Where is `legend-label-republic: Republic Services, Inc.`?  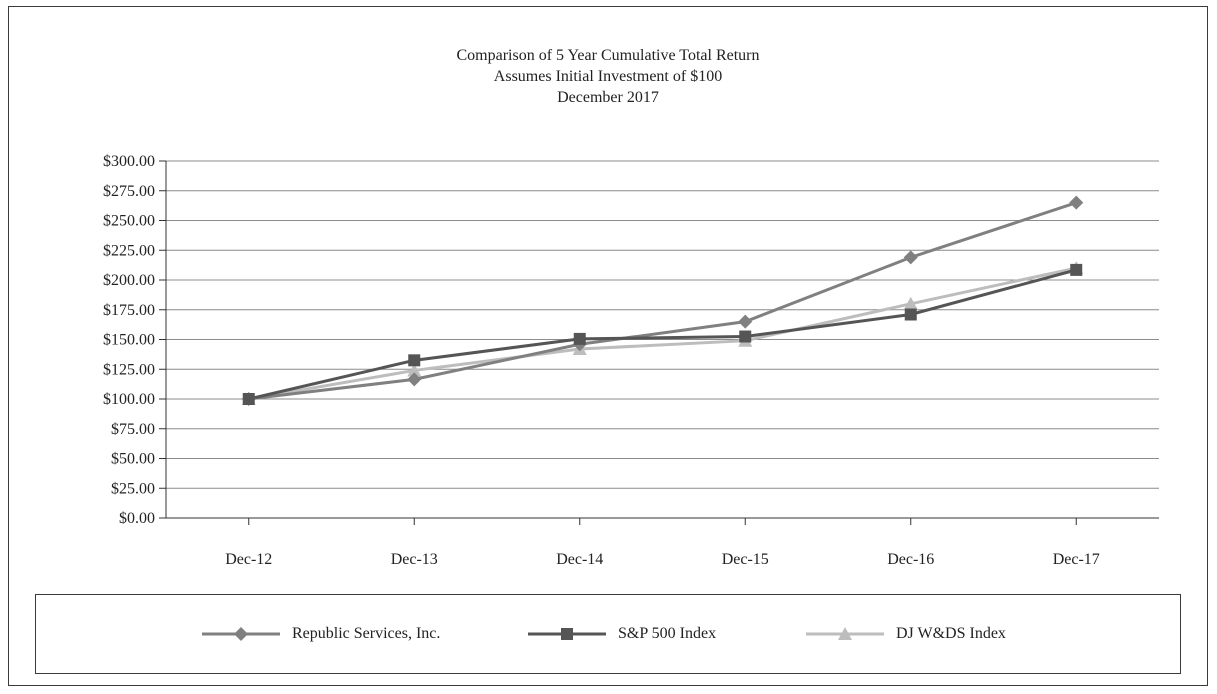
legend-label-republic: Republic Services, Inc. is located at coordinates (366, 633).